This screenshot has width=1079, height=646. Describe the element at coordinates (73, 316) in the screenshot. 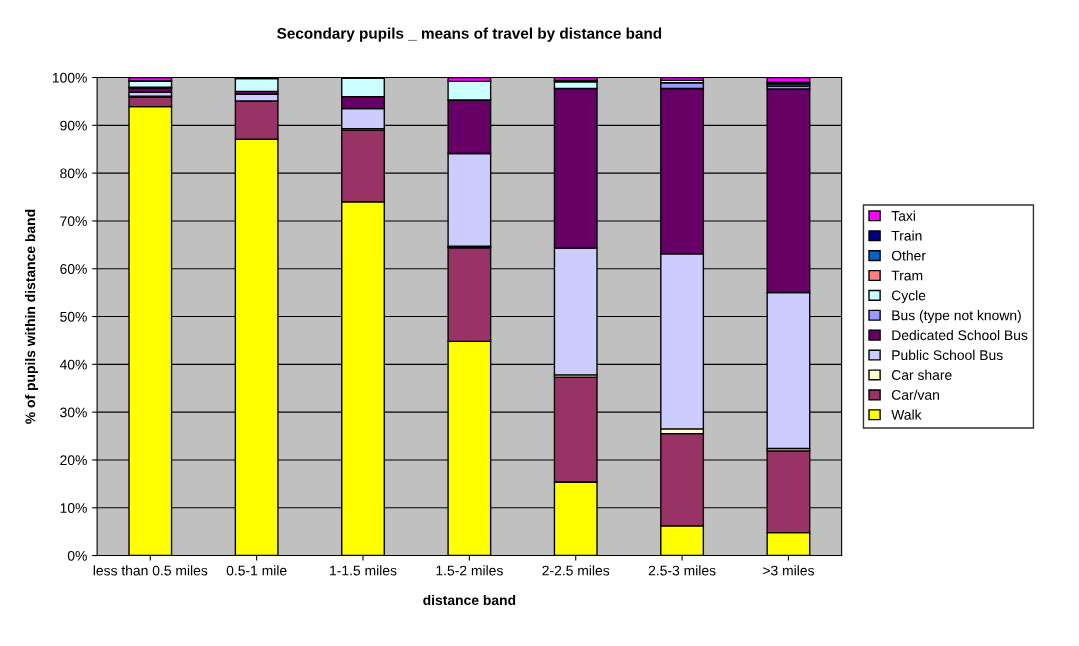

I see `y-tick-label: 50%` at that location.